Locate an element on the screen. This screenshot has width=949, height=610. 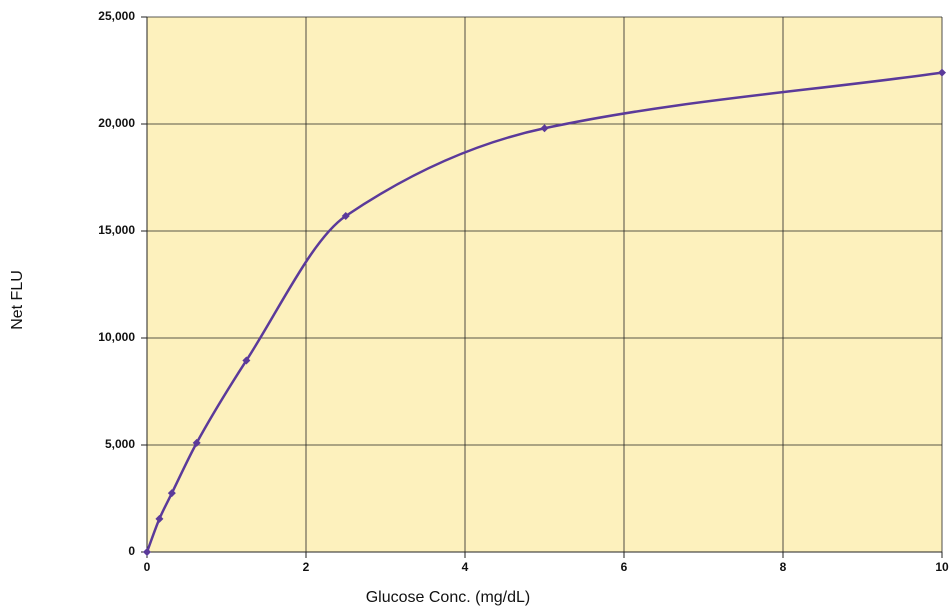
y-tick-label: 25,000 is located at coordinates (116, 16).